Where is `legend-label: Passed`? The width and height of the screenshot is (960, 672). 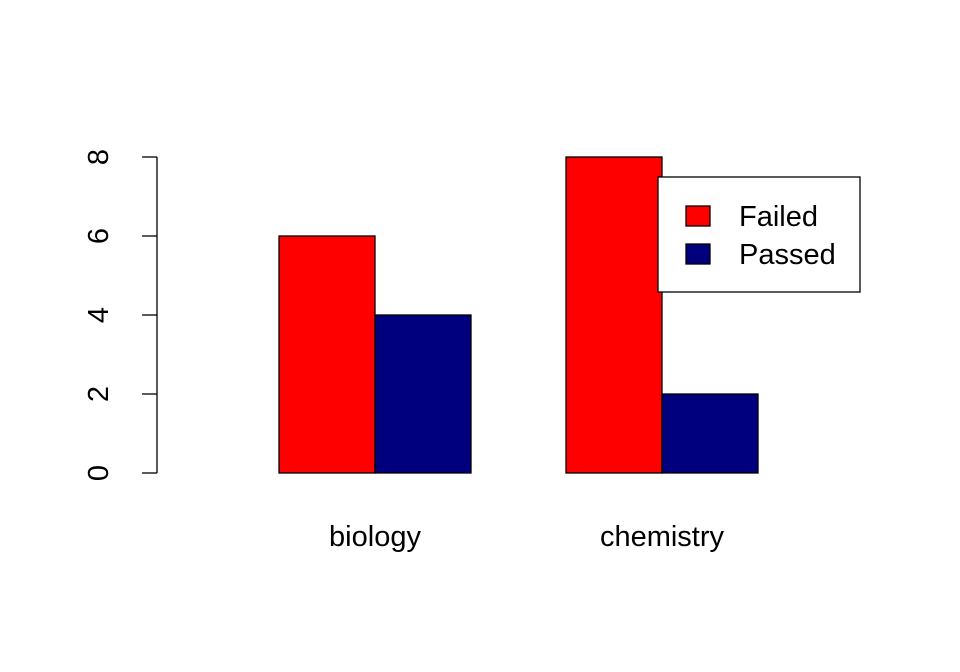 legend-label: Passed is located at coordinates (787, 255).